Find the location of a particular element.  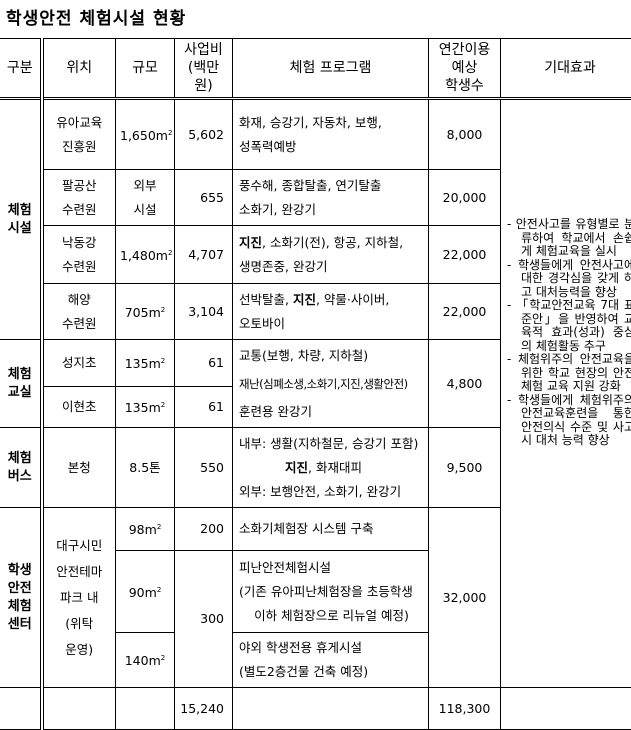

scale-text: 90m is located at coordinates (142, 593).